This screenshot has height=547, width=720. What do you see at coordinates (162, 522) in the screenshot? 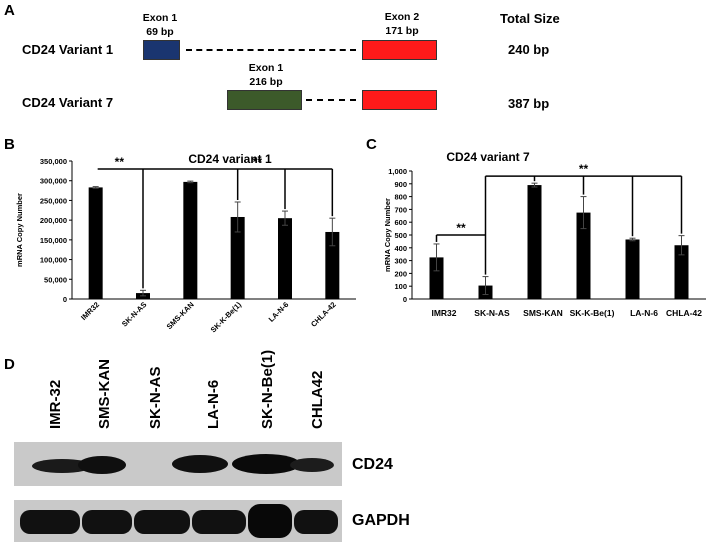
I see `gapdh-band-sk-n-as` at bounding box center [162, 522].